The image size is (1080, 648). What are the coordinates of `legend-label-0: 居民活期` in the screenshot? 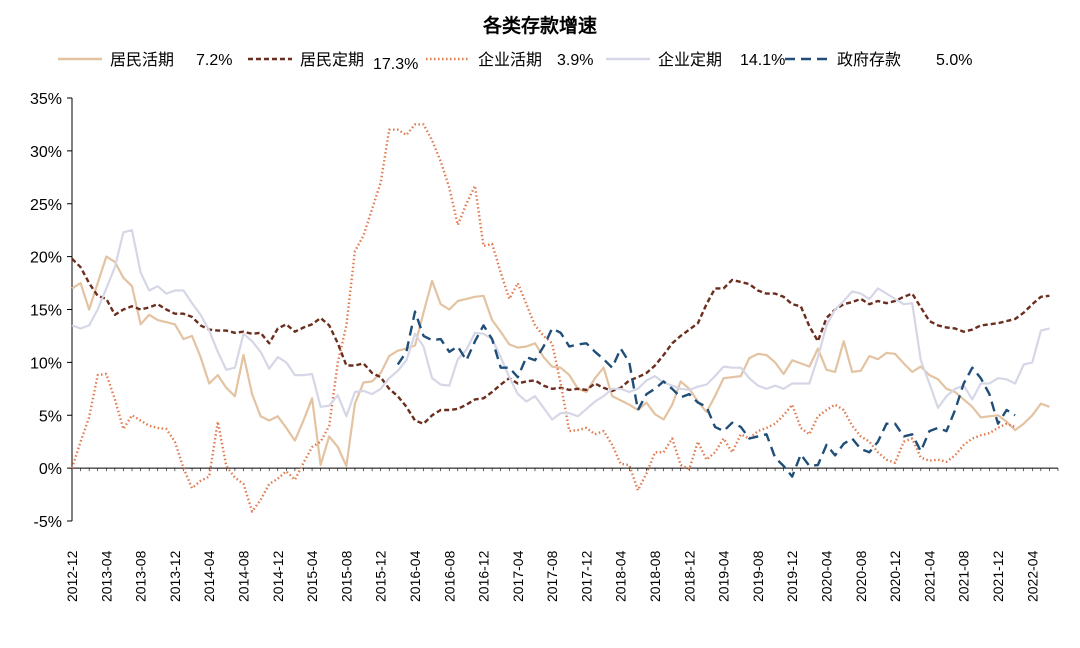 It's located at (142, 60).